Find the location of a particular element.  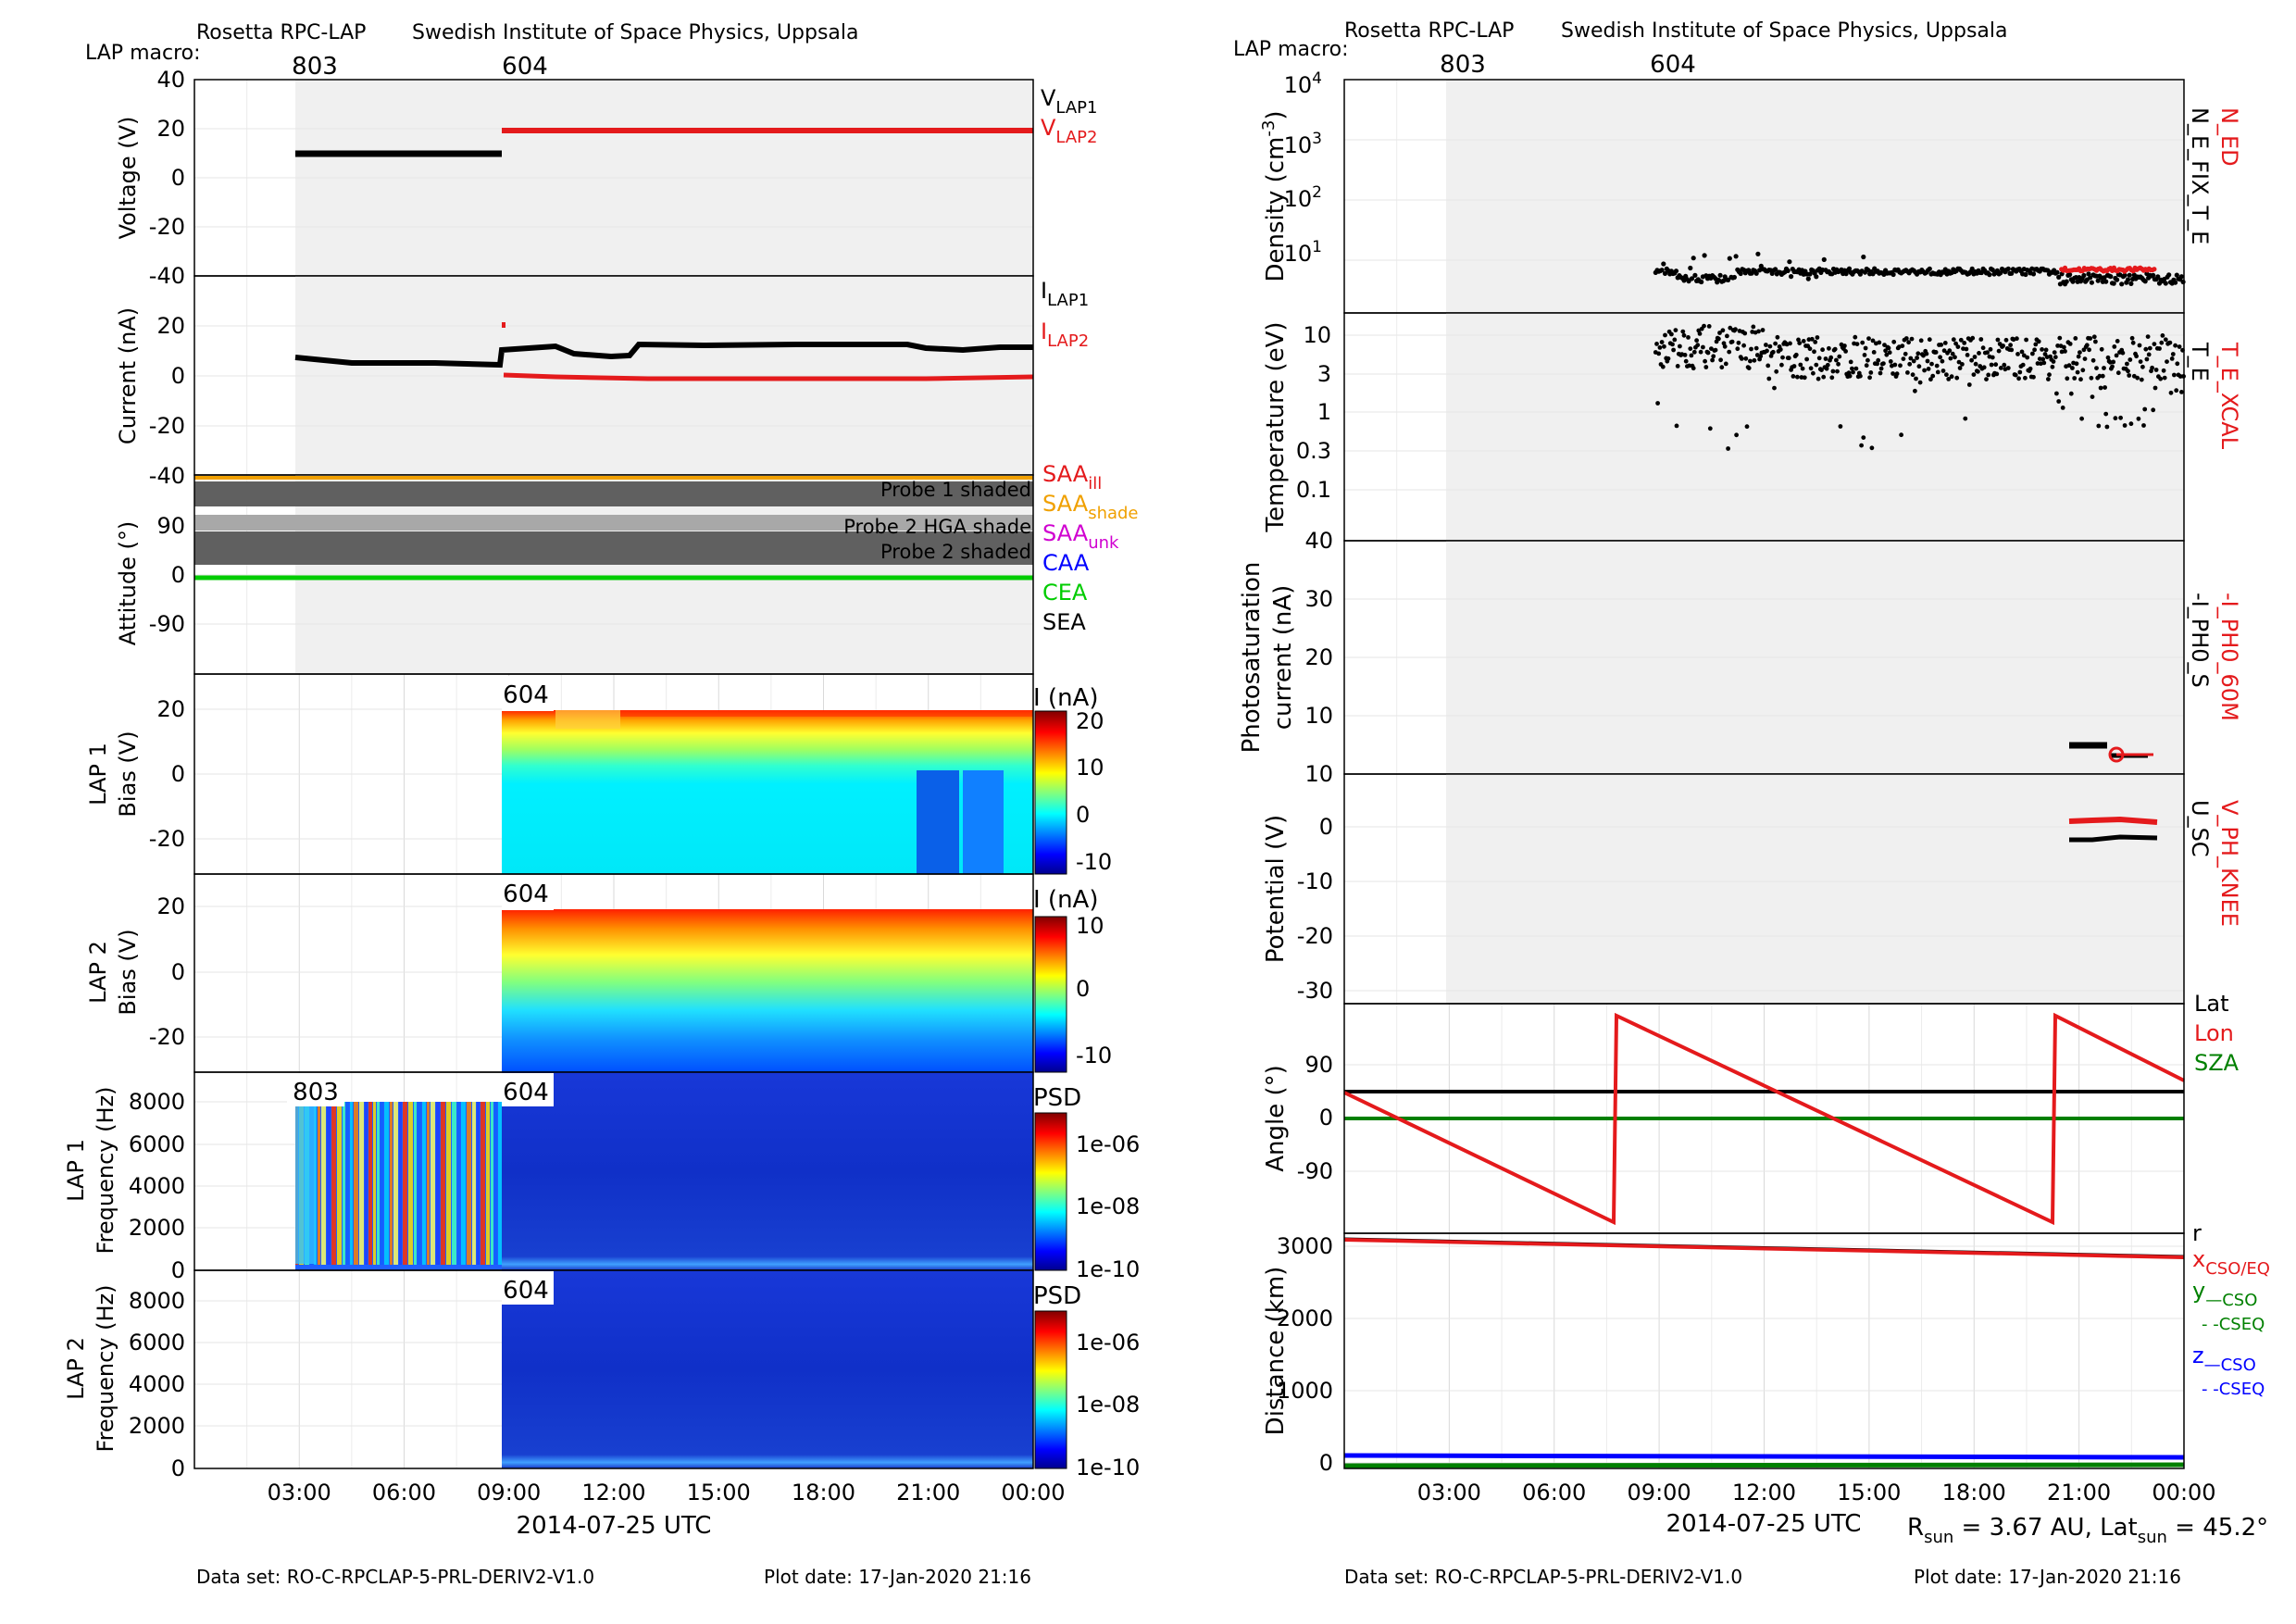

distance-legend-y-cseq: - -CSEQ is located at coordinates (2233, 1324).